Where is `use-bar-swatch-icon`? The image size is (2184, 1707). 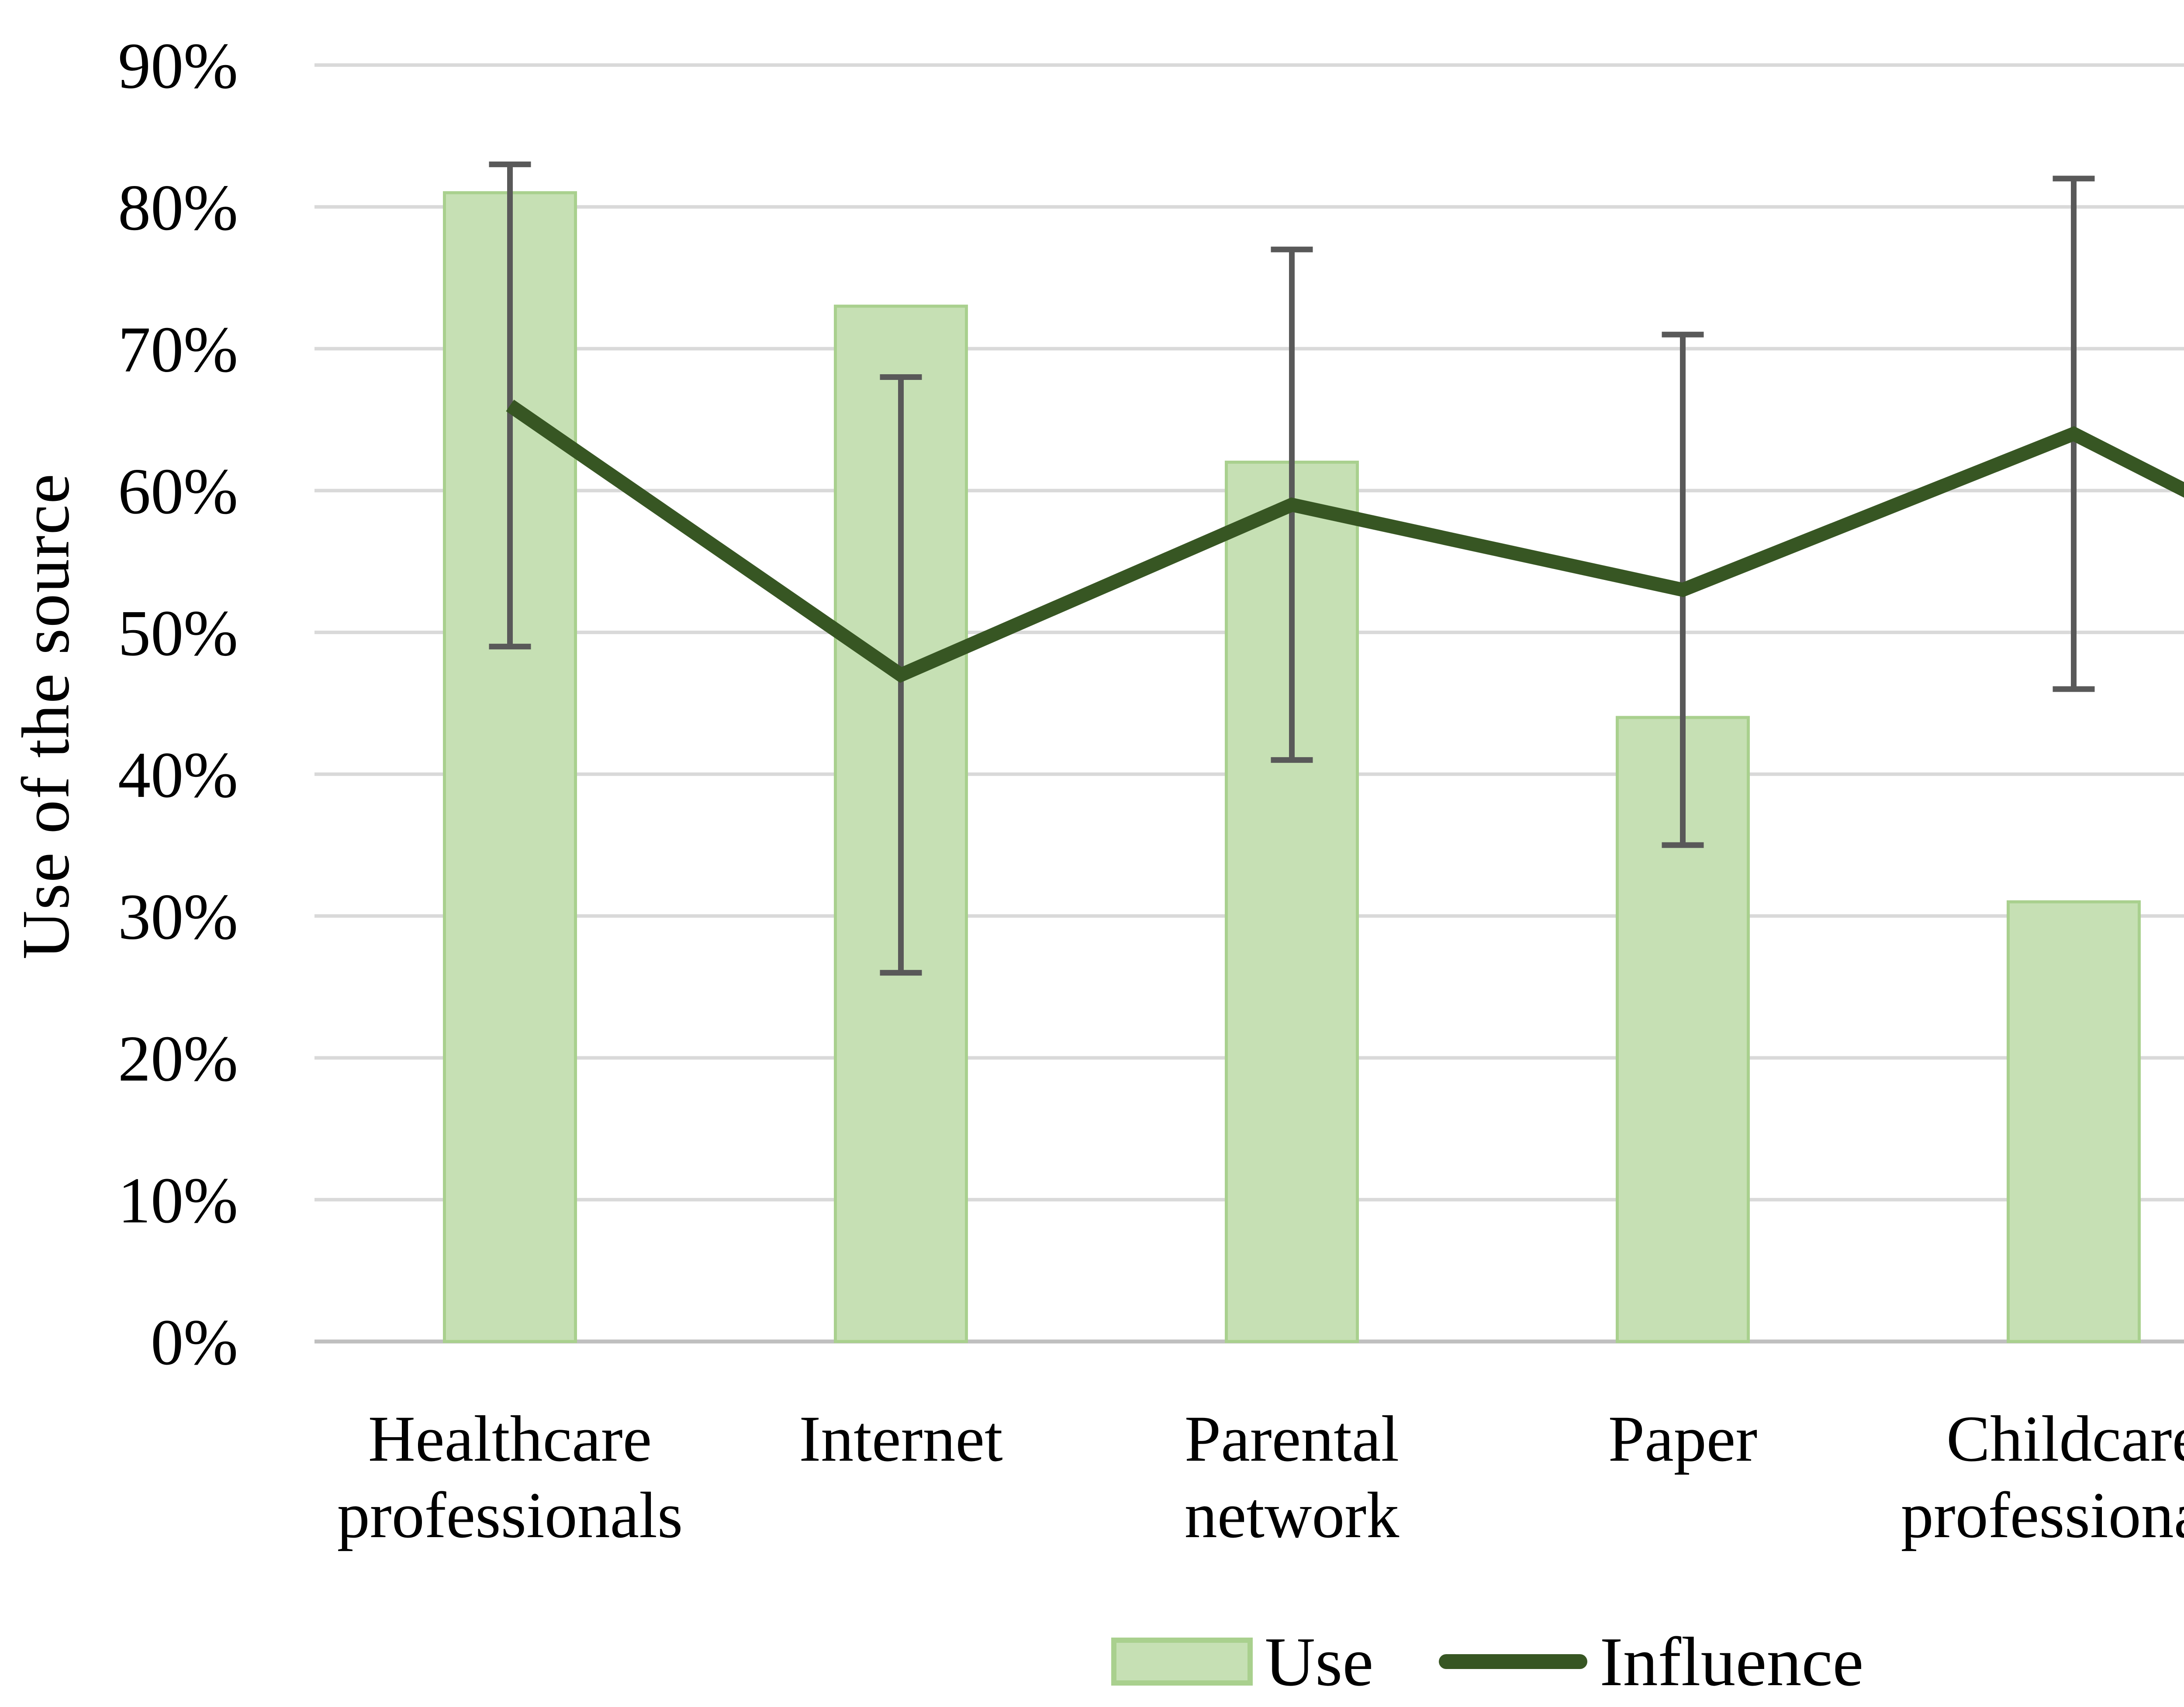
use-bar-swatch-icon is located at coordinates (1182, 1662).